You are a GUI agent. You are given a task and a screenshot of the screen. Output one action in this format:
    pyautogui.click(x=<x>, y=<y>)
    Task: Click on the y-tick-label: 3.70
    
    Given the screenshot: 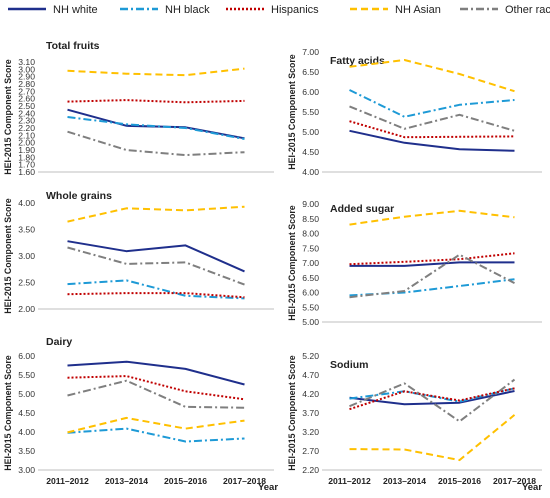 What is the action you would take?
    pyautogui.click(x=310, y=413)
    